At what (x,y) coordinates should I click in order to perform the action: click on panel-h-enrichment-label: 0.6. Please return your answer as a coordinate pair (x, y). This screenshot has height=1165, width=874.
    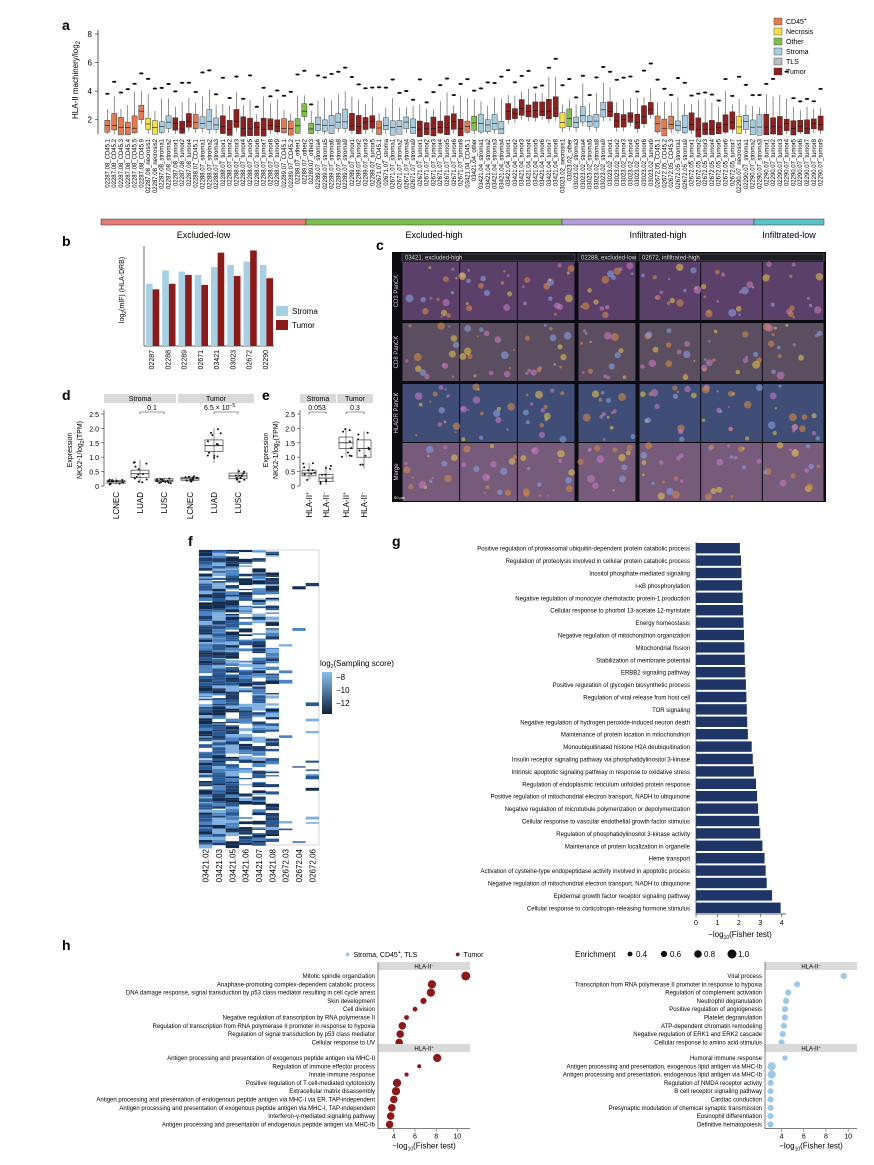
    Looking at the image, I should click on (676, 954).